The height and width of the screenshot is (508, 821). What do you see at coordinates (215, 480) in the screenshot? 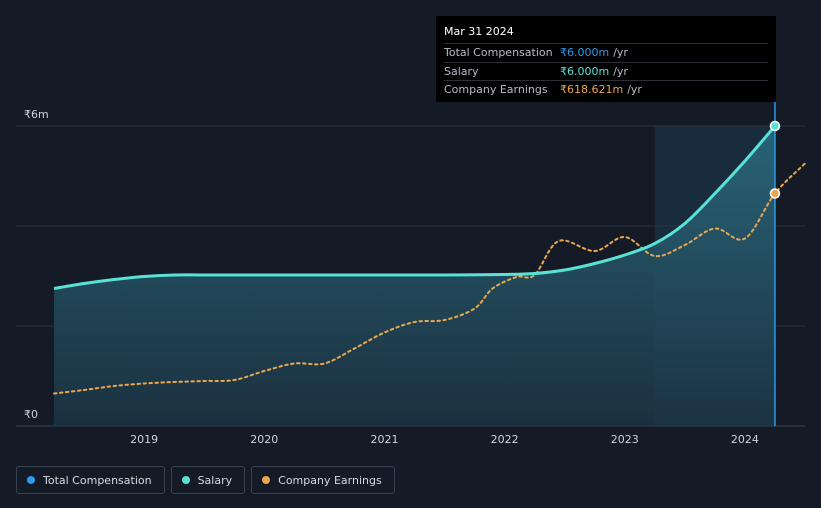
I see `legend-label: Salary` at bounding box center [215, 480].